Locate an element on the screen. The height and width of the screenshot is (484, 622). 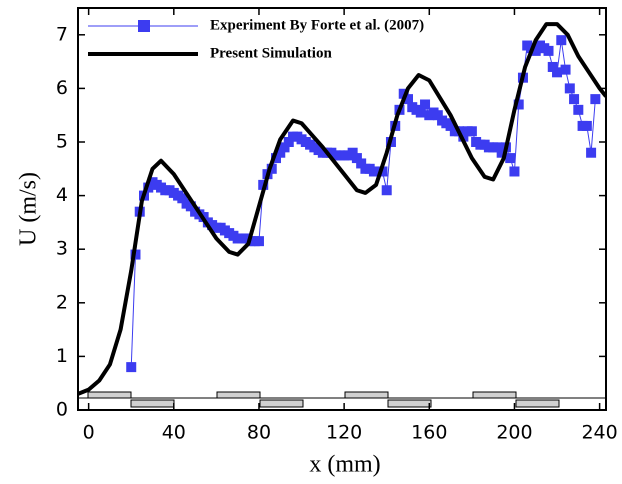
y-tick-label: 3 is located at coordinates (62, 249).